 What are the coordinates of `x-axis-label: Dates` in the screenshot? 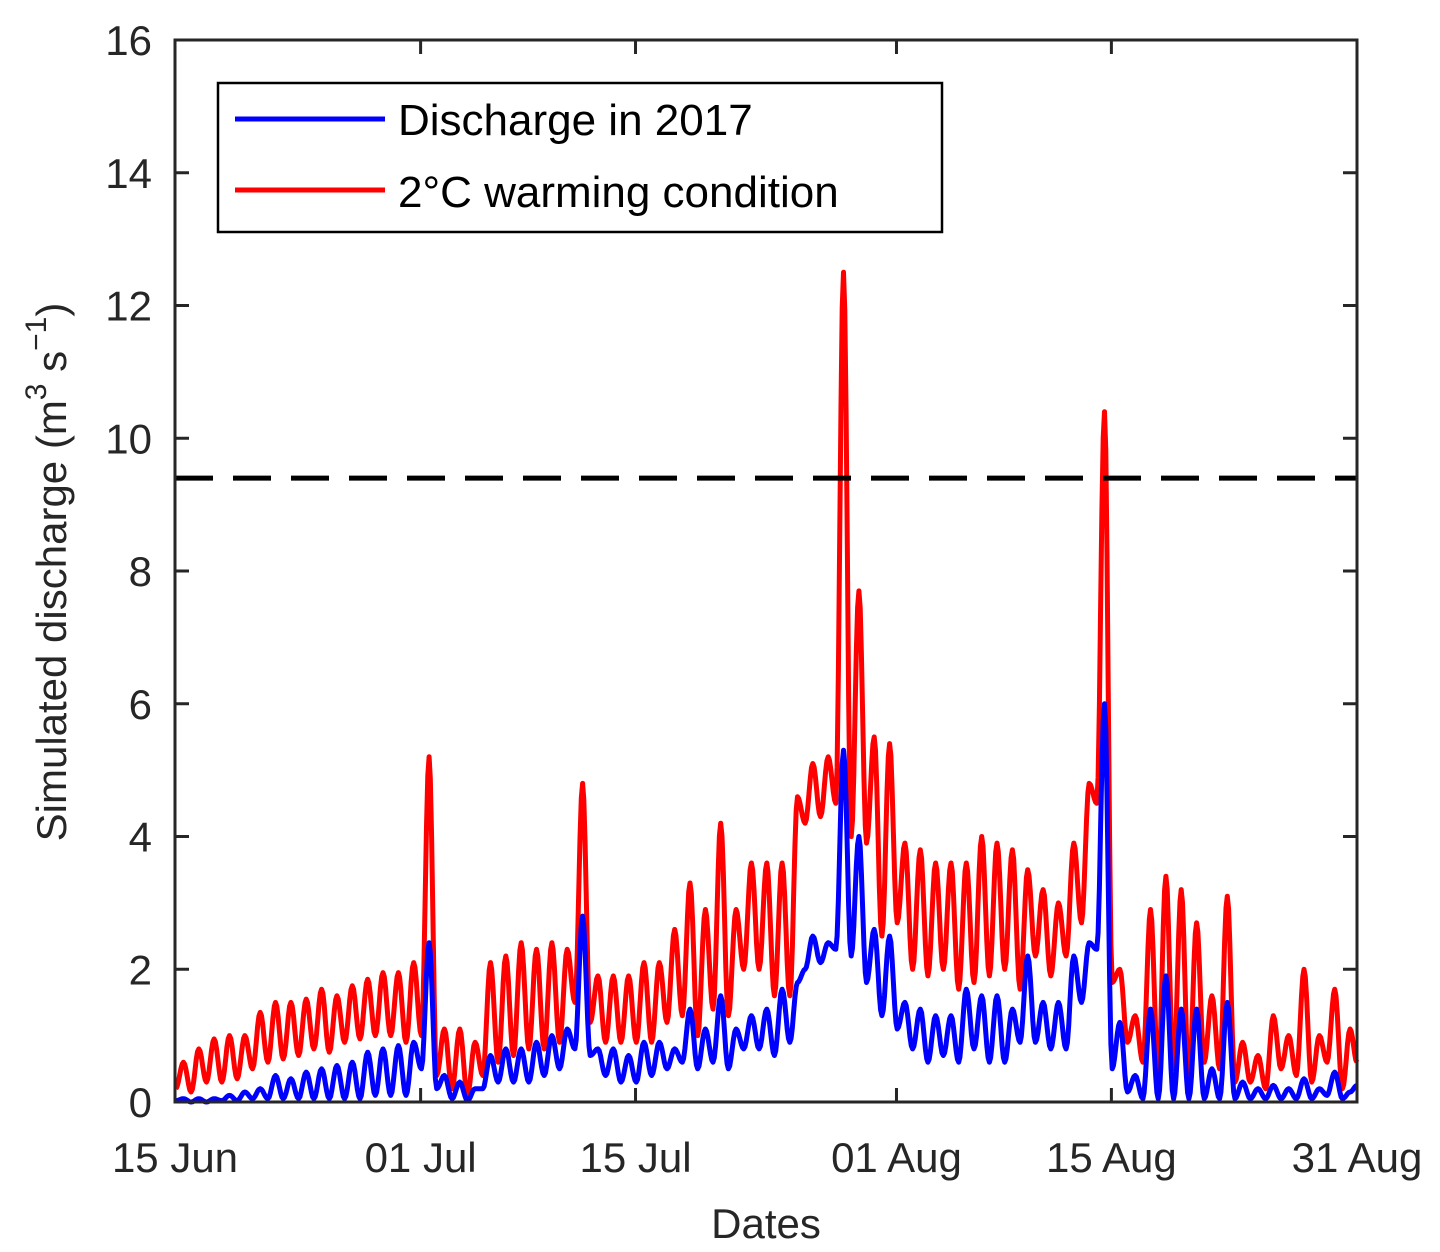 It's located at (766, 1223).